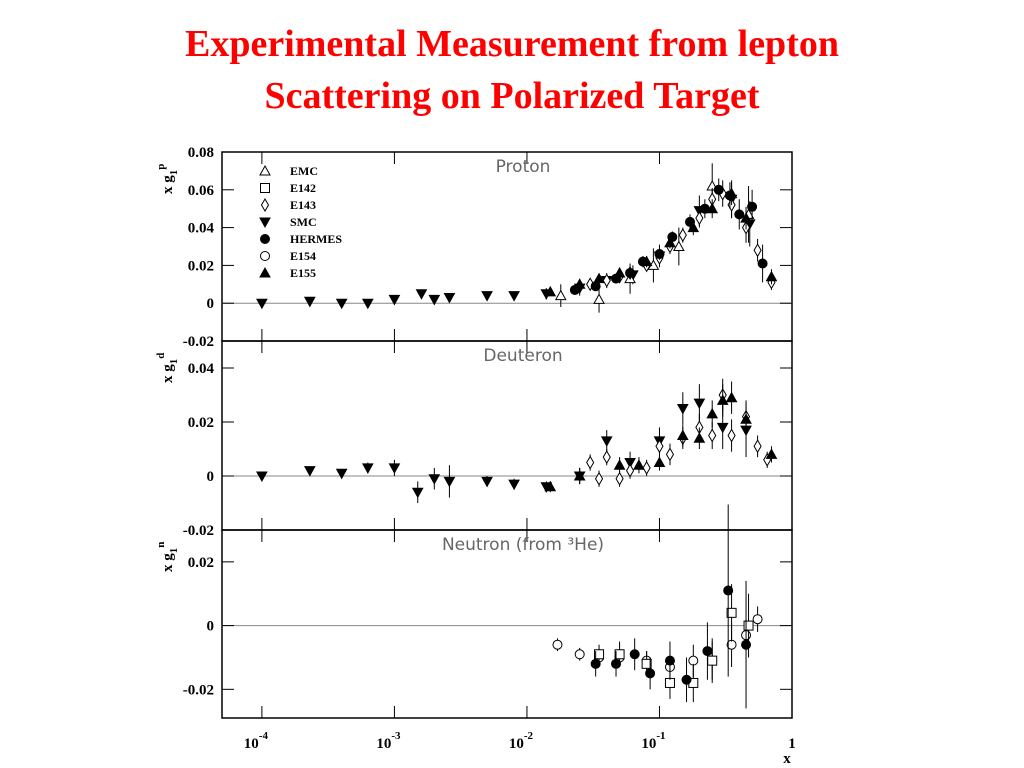 Image resolution: width=1024 pixels, height=768 pixels. I want to click on y-axis-label: x g1n, so click(167, 557).